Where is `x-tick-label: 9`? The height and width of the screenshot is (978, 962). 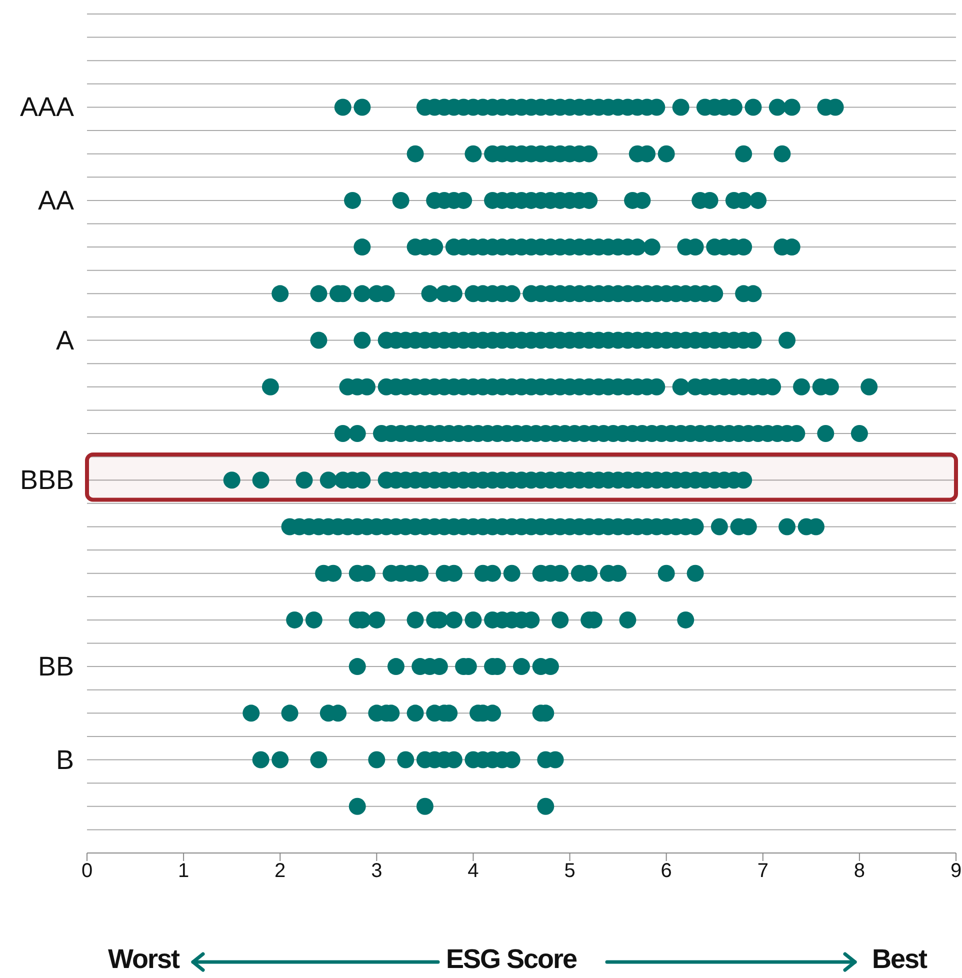 x-tick-label: 9 is located at coordinates (956, 871).